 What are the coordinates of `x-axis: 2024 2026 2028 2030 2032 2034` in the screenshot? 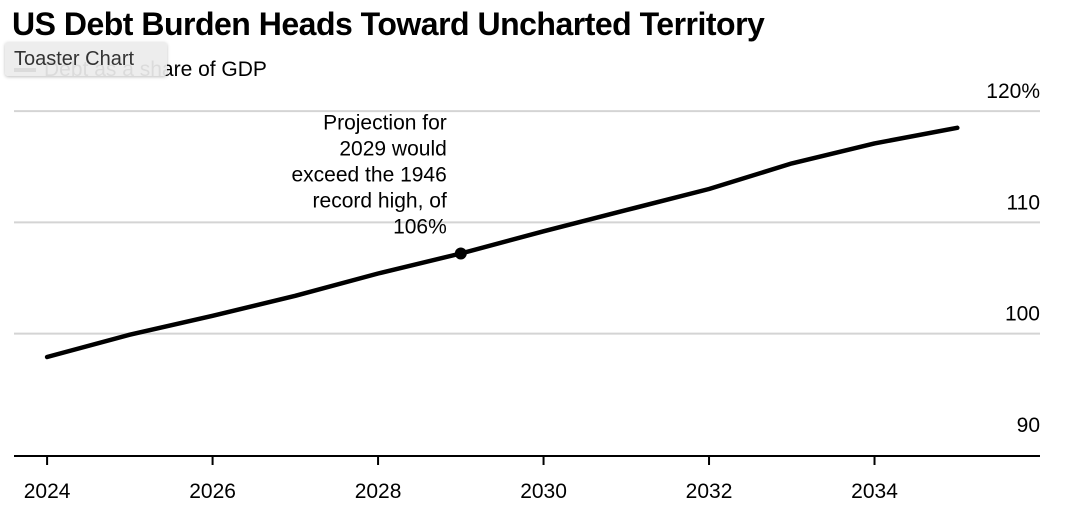 It's located at (527, 479).